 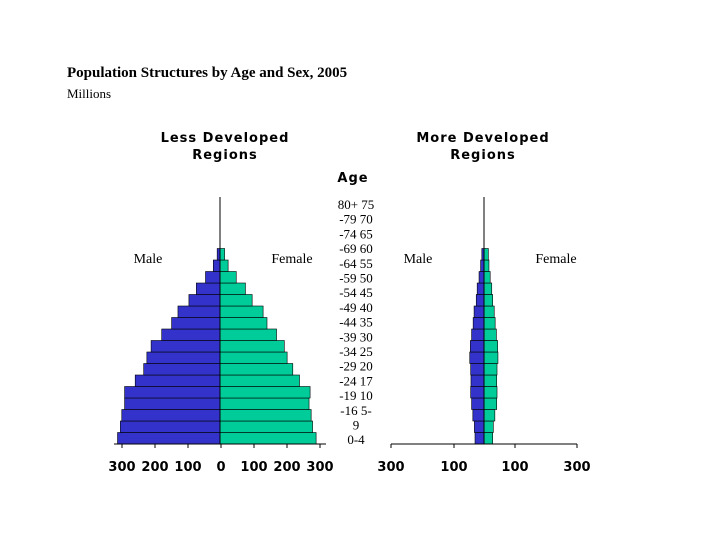 I want to click on age-label-row-17: 0-4, so click(x=356, y=439).